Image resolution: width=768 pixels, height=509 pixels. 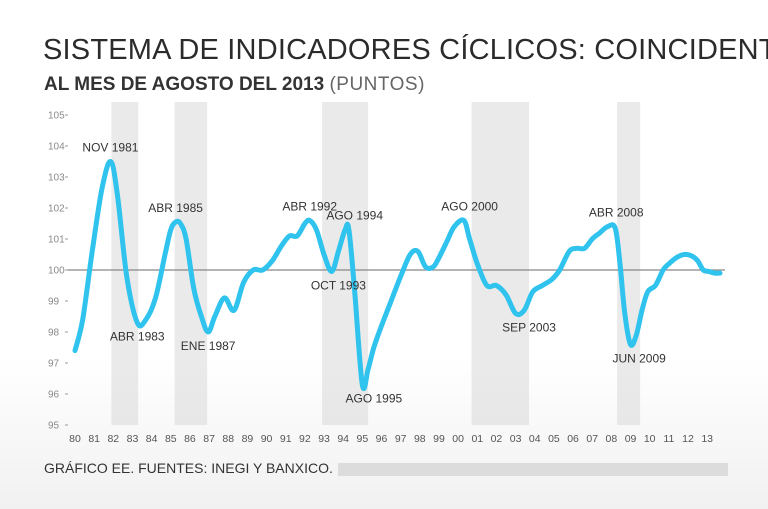 I want to click on x-tick-label: 87, so click(x=209, y=439).